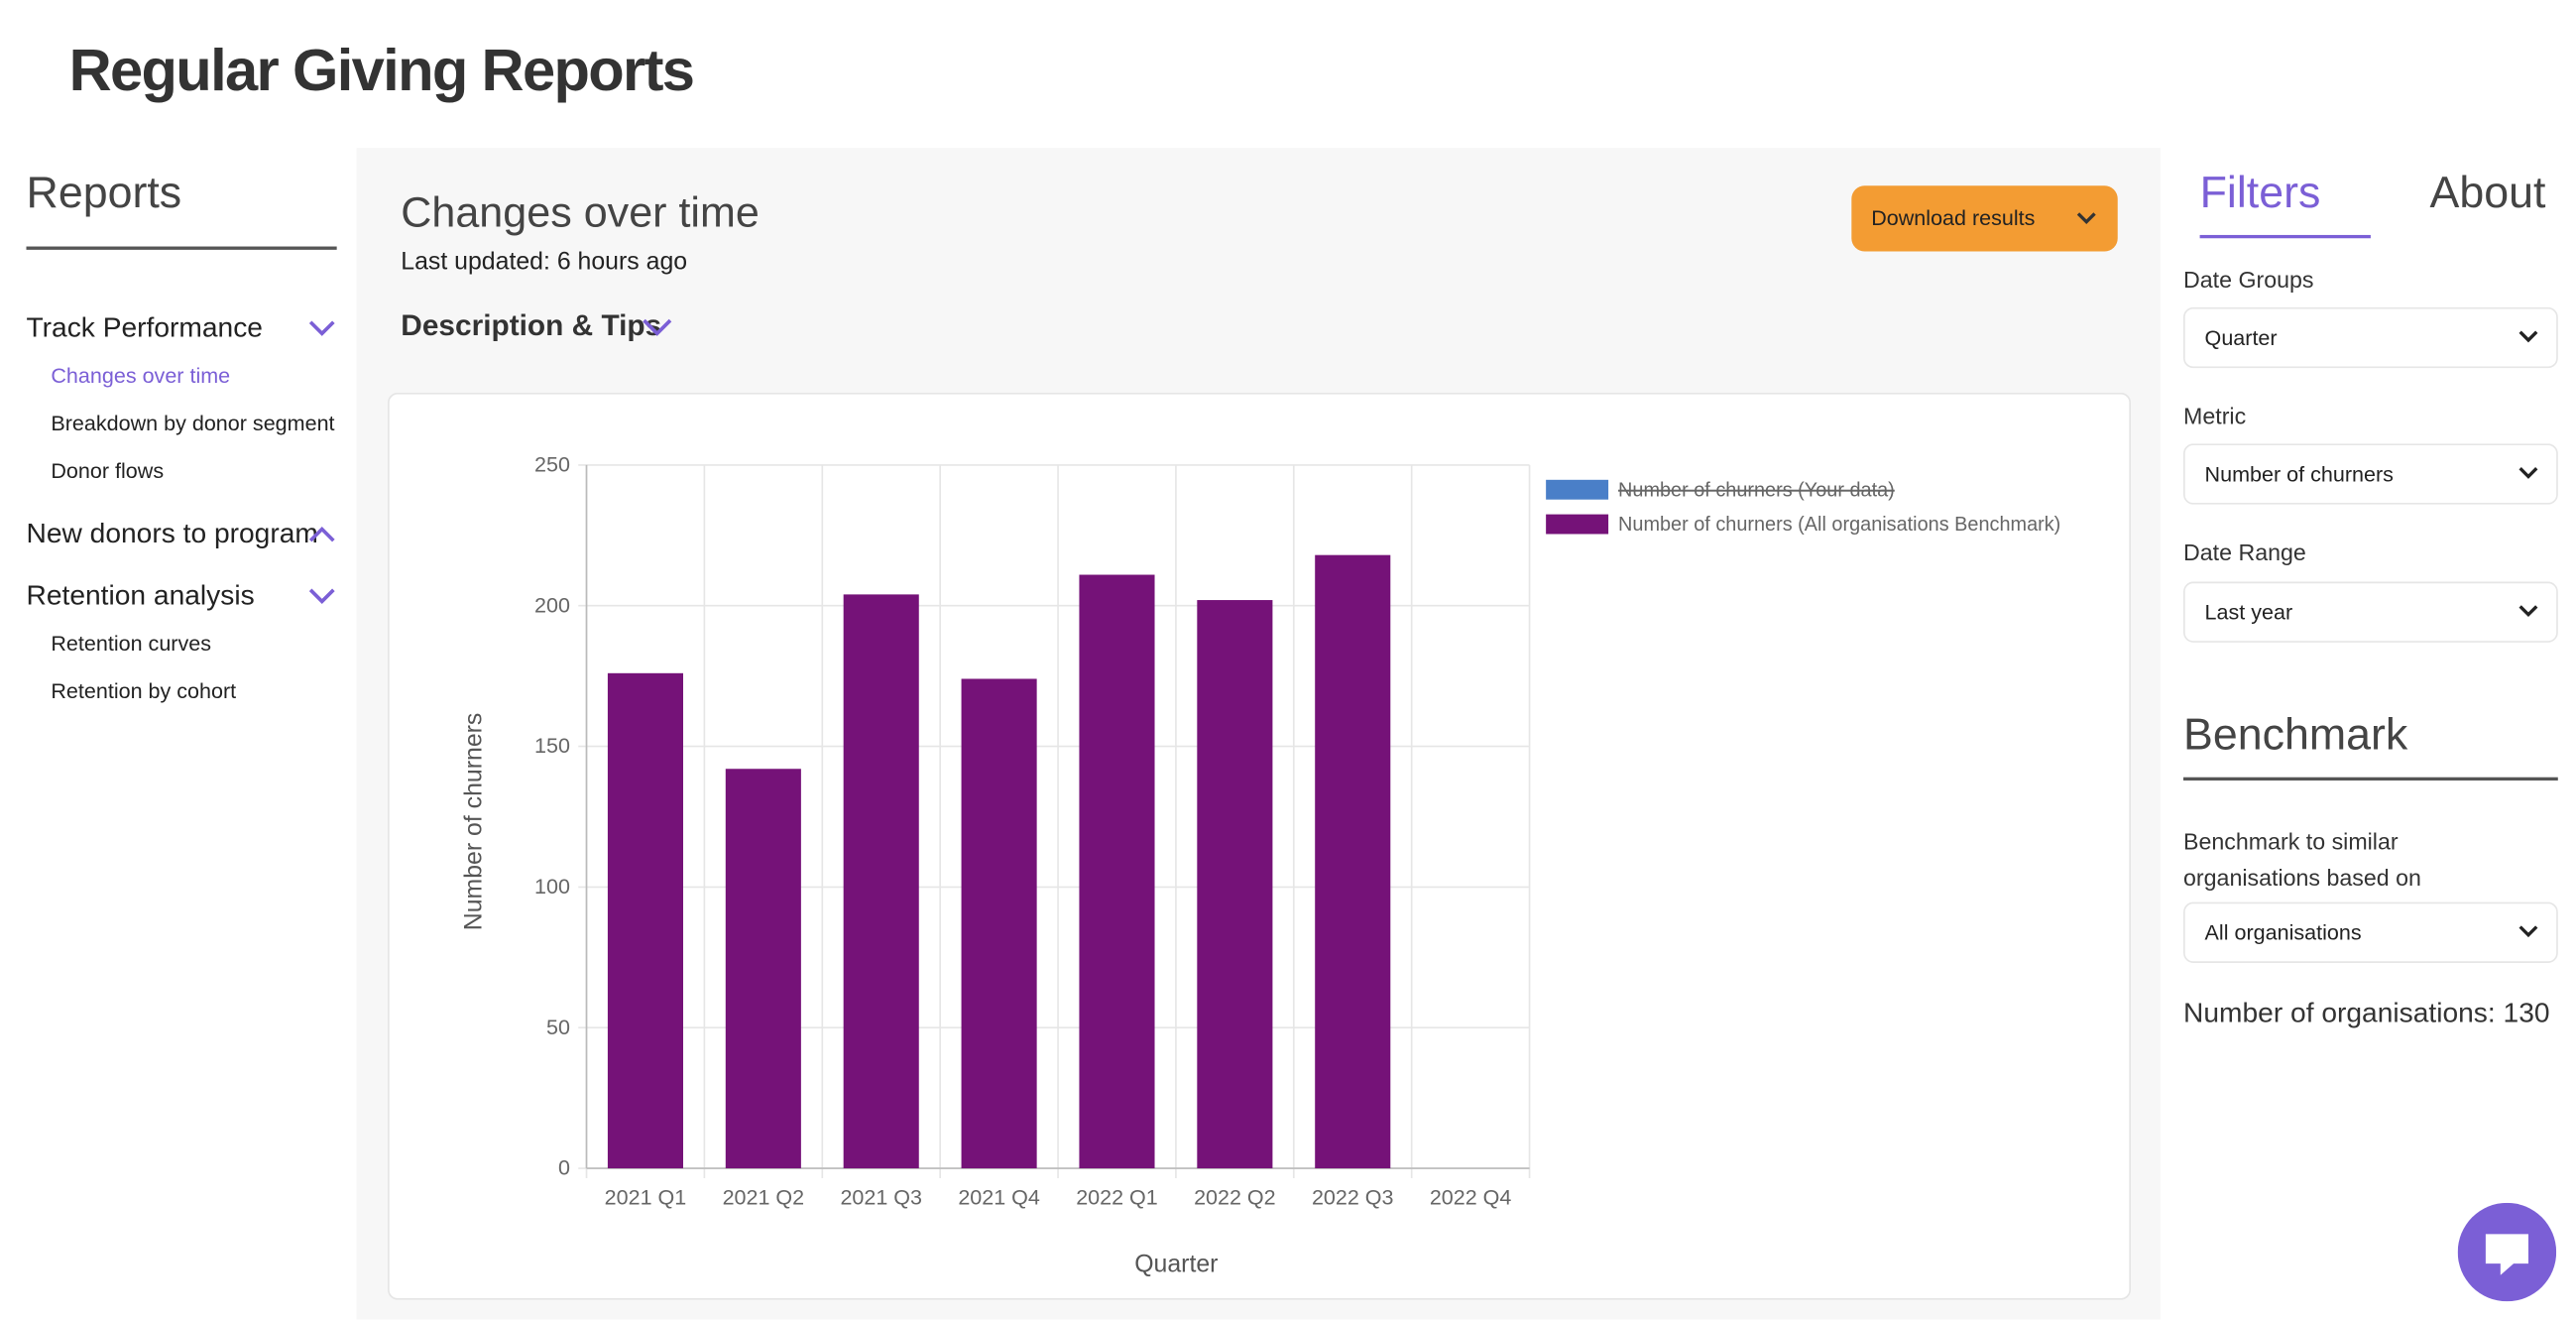 The width and height of the screenshot is (2576, 1320). I want to click on report-title: Changes over time, so click(580, 211).